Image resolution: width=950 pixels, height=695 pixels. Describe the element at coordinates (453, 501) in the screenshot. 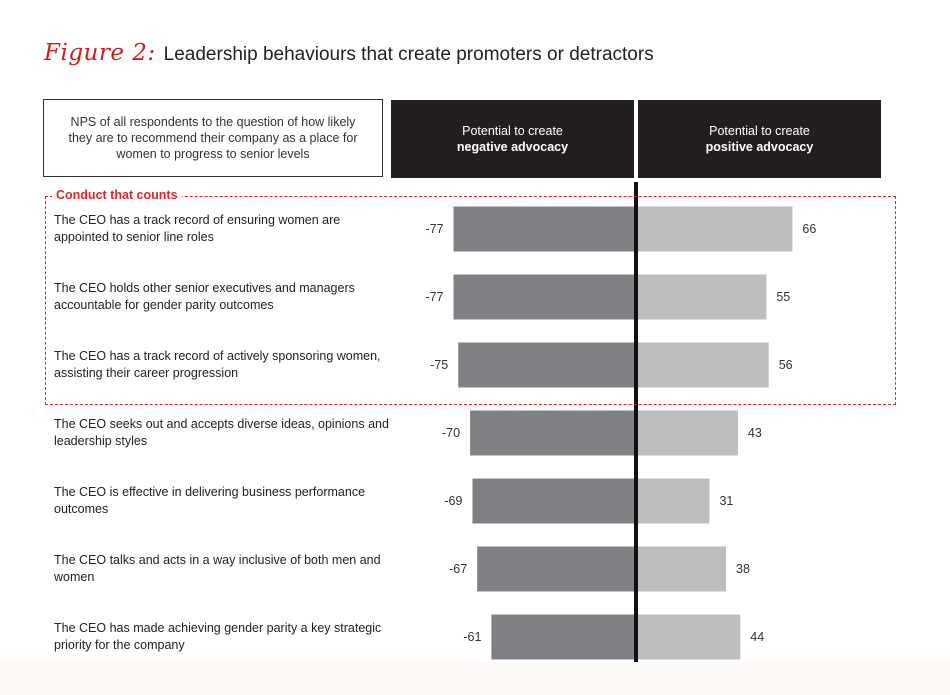

I see `negative-value-label: -69` at that location.